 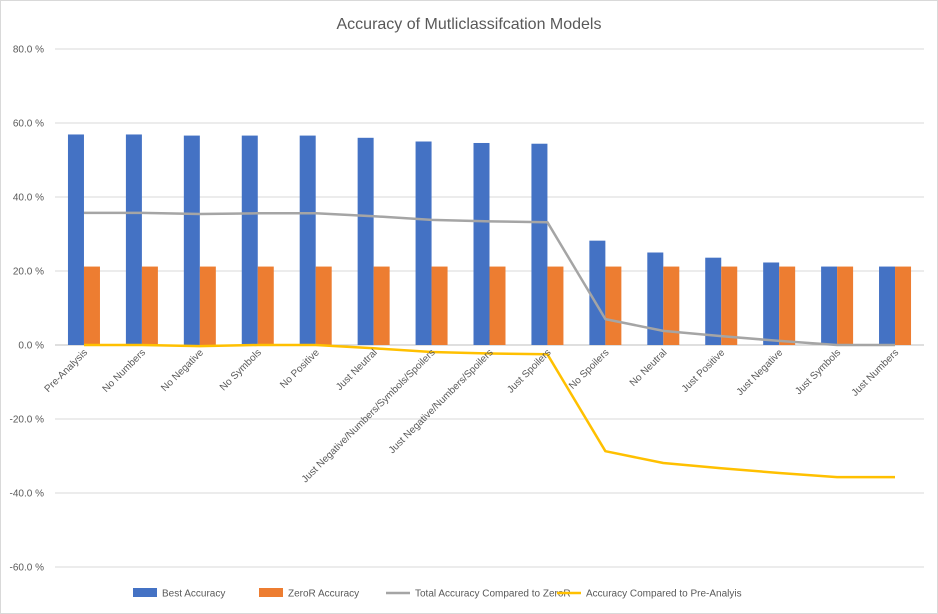 What do you see at coordinates (469, 24) in the screenshot?
I see `chart-title: Accuracy of Mutliclassifcation Models` at bounding box center [469, 24].